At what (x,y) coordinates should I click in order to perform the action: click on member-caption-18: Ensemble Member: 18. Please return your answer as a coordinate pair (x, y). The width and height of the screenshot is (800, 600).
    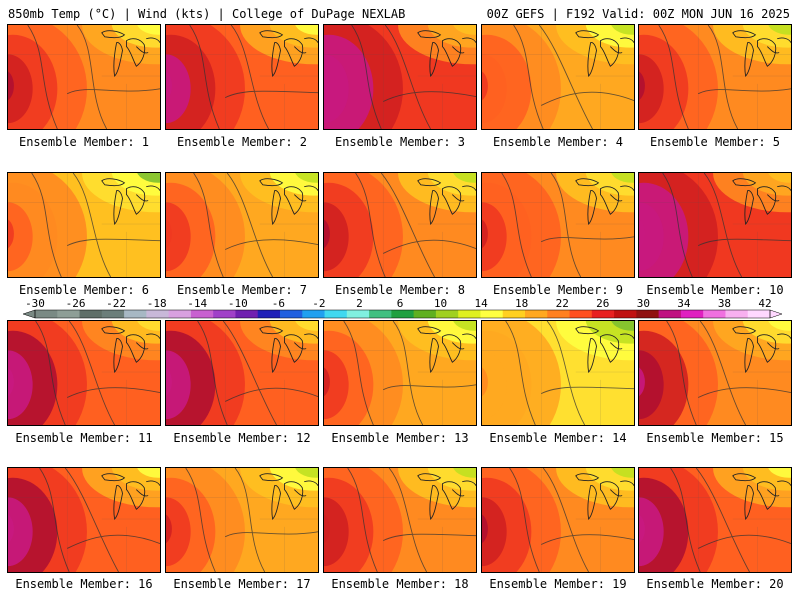
    Looking at the image, I should click on (400, 584).